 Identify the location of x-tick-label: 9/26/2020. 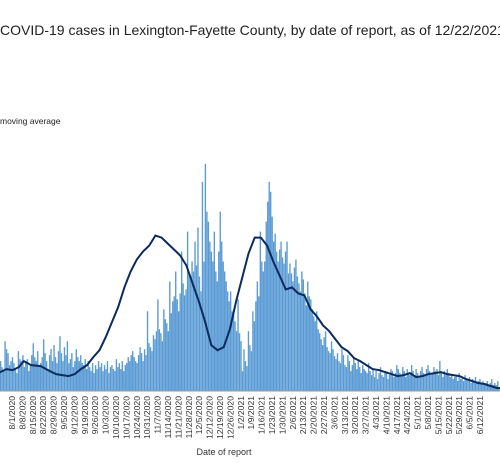
(95, 415).